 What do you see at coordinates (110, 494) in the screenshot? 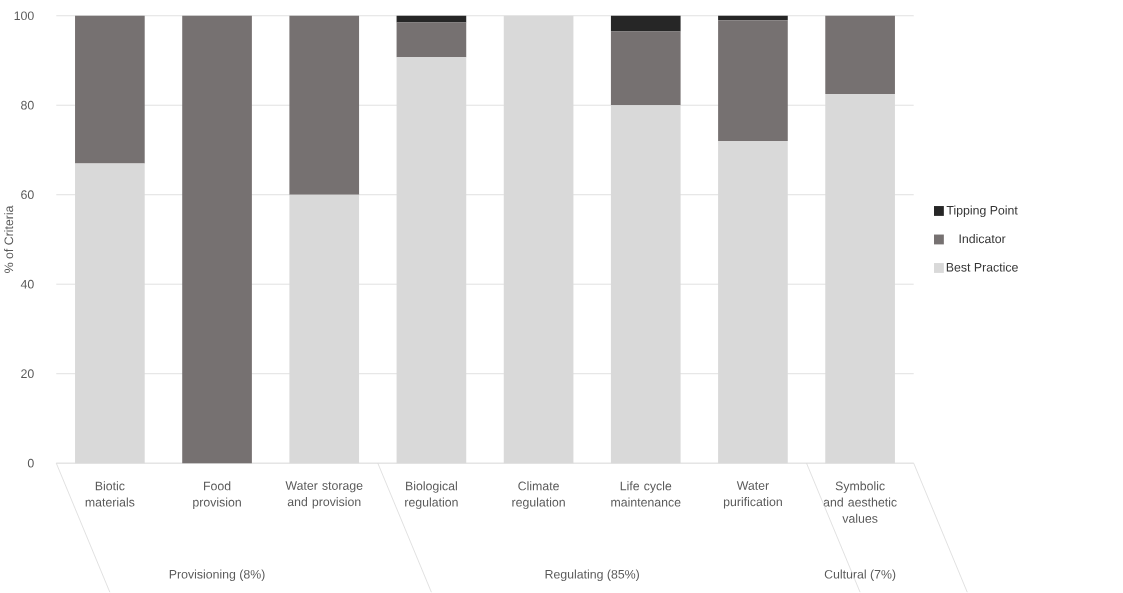
I see `x-tick-label: Biotic materials` at bounding box center [110, 494].